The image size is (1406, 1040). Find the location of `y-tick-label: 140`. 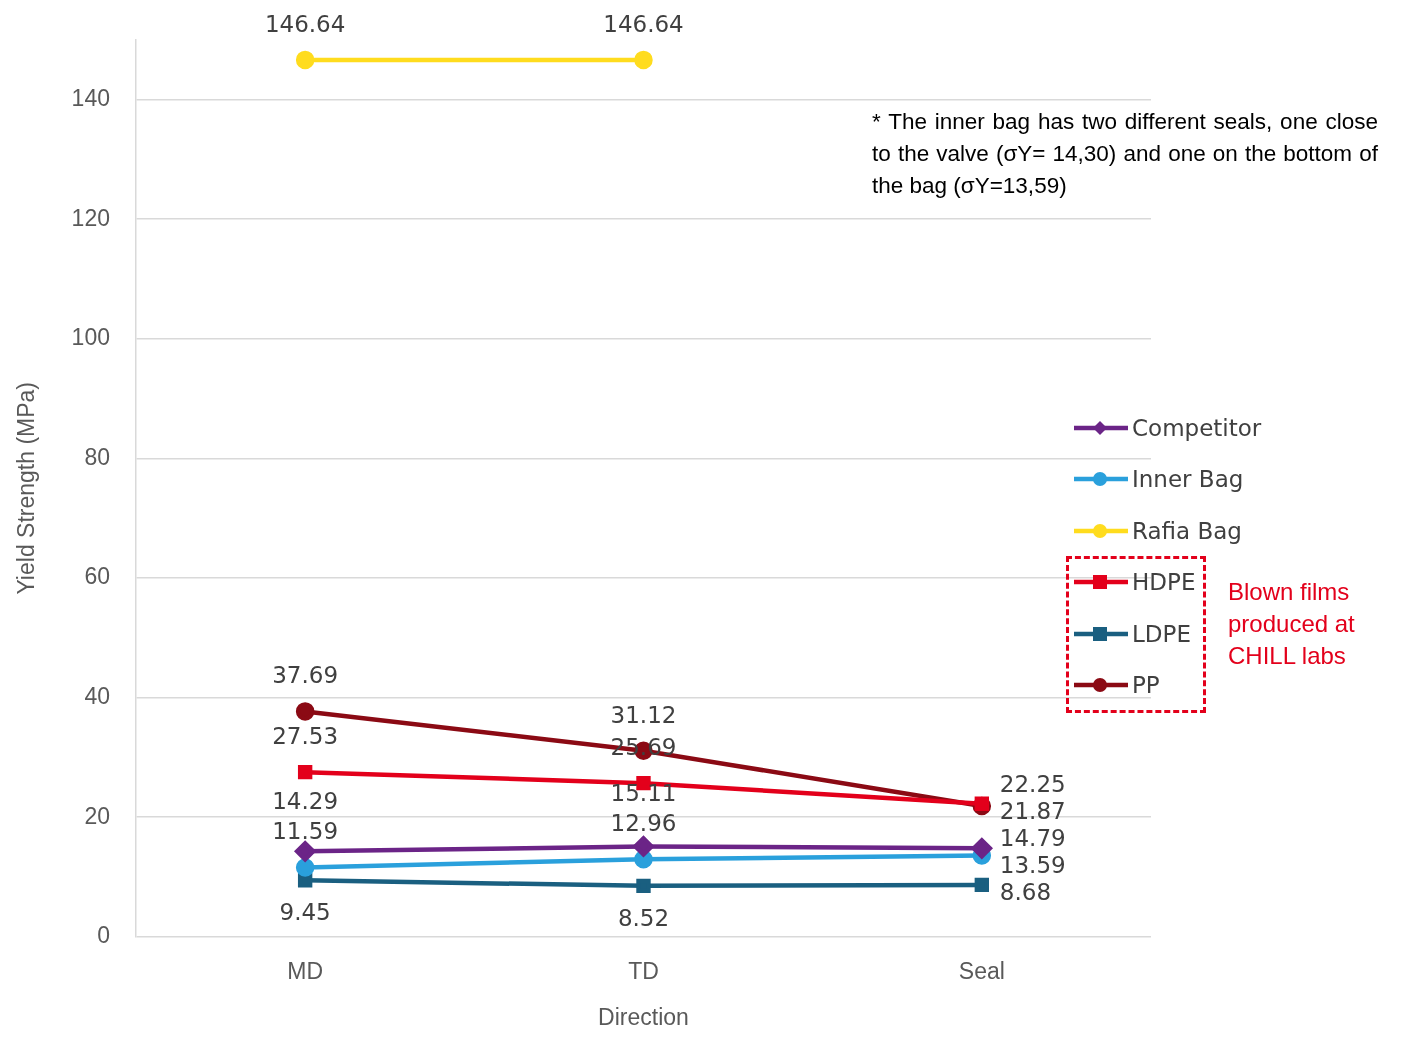

y-tick-label: 140 is located at coordinates (90, 97).